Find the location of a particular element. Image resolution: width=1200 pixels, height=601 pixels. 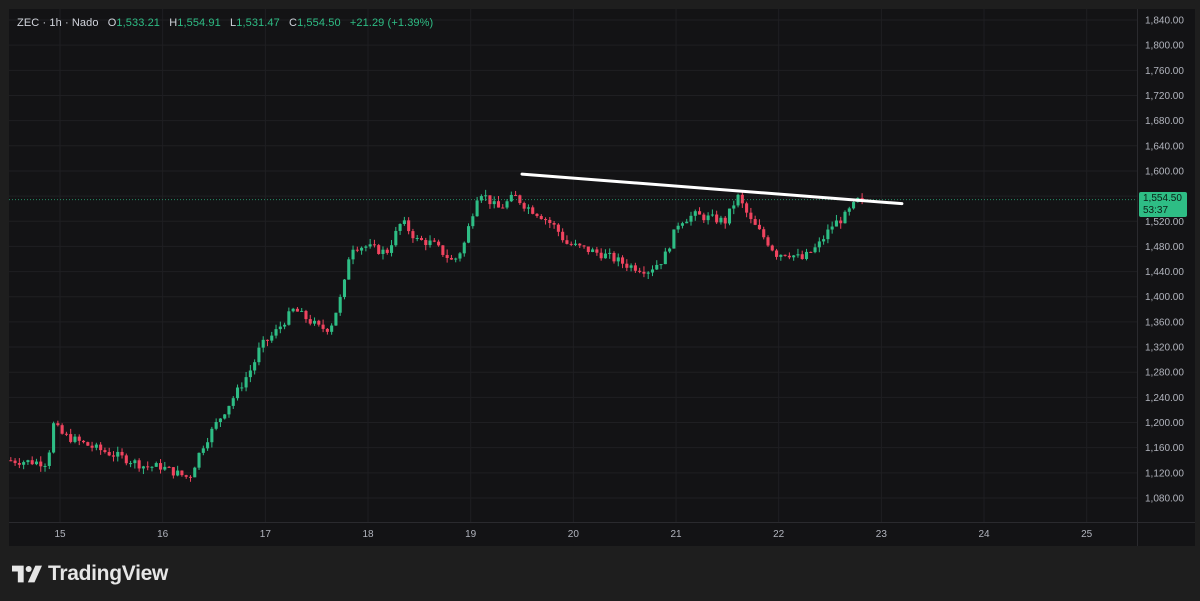

x-tick-label: 23 is located at coordinates (882, 534).